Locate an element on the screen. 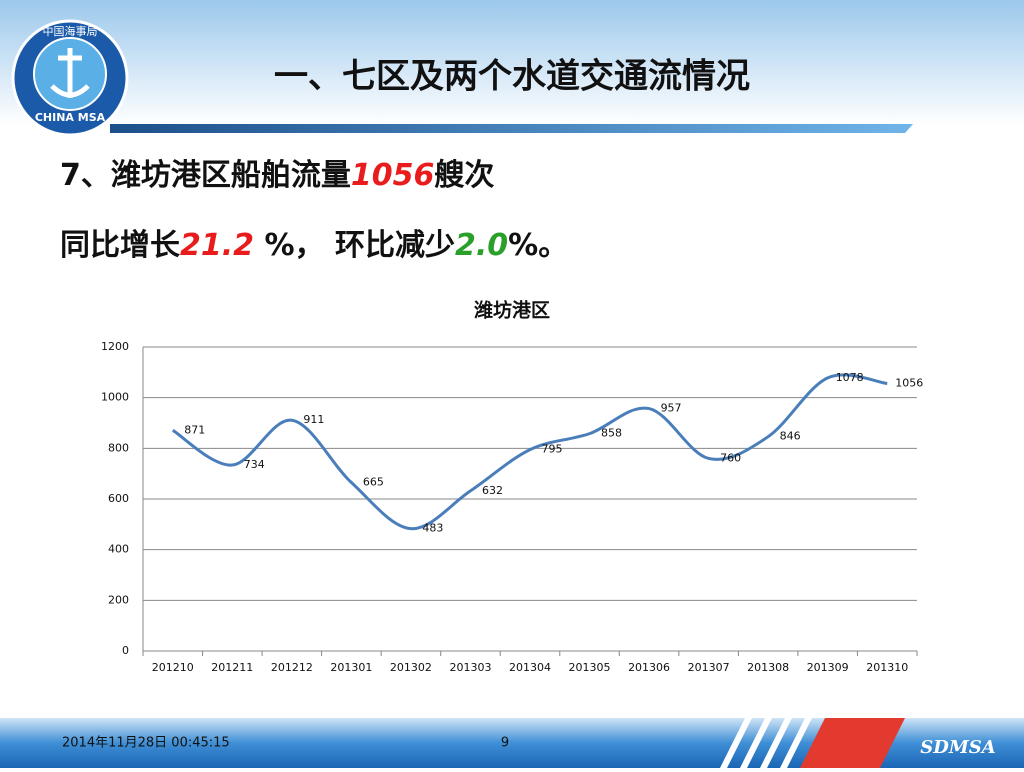 This screenshot has height=772, width=1024. highlight: 2.0 is located at coordinates (481, 245).